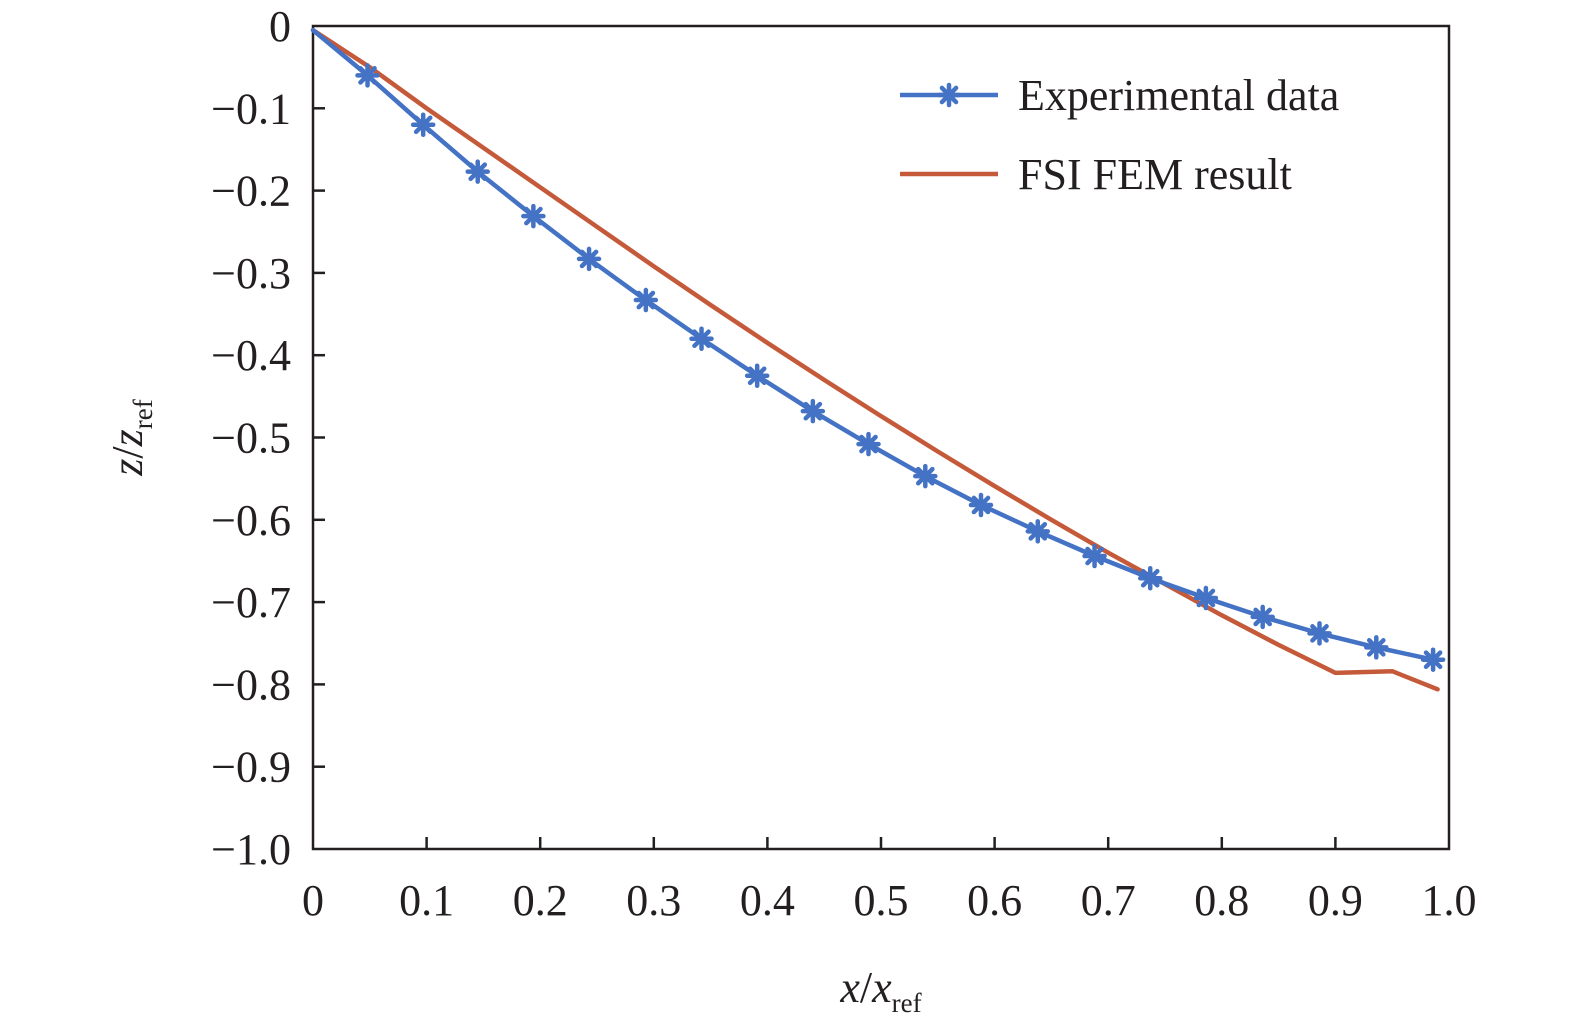 The width and height of the screenshot is (1575, 1031). I want to click on x-tick-label: 0.7, so click(1108, 900).